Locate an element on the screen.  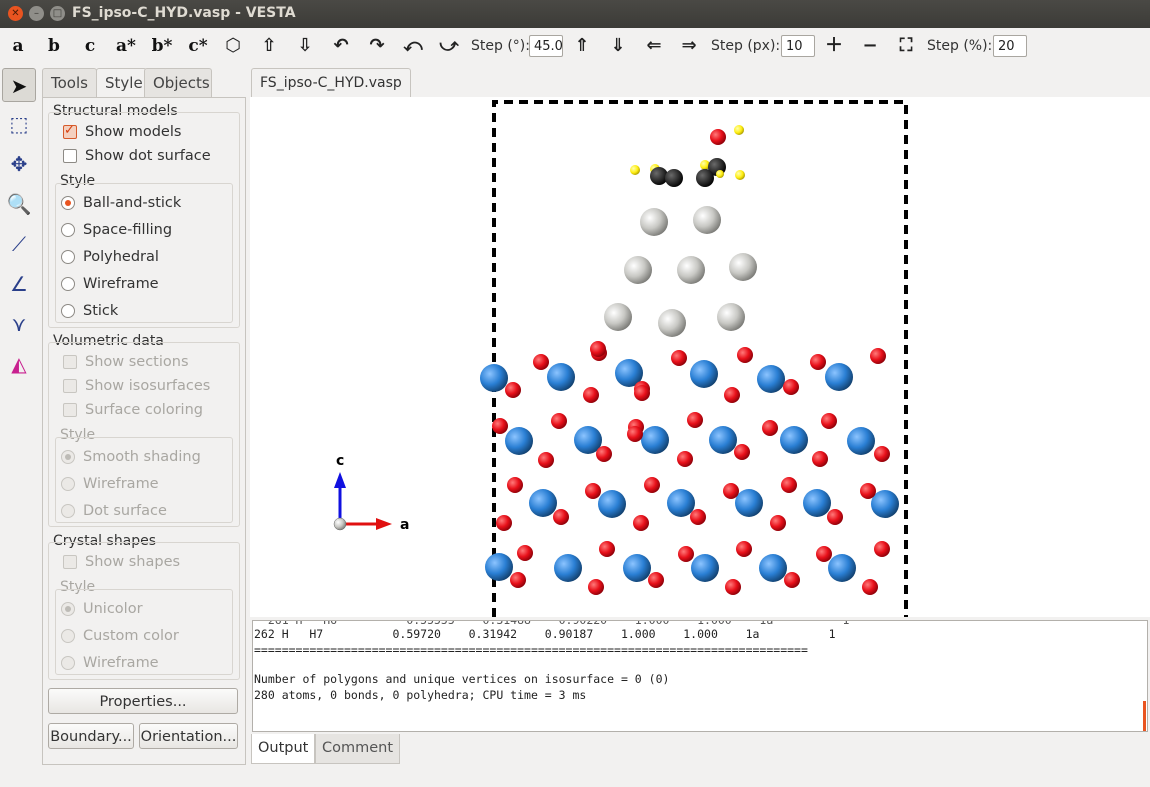
tab-output: Output is located at coordinates (283, 749).